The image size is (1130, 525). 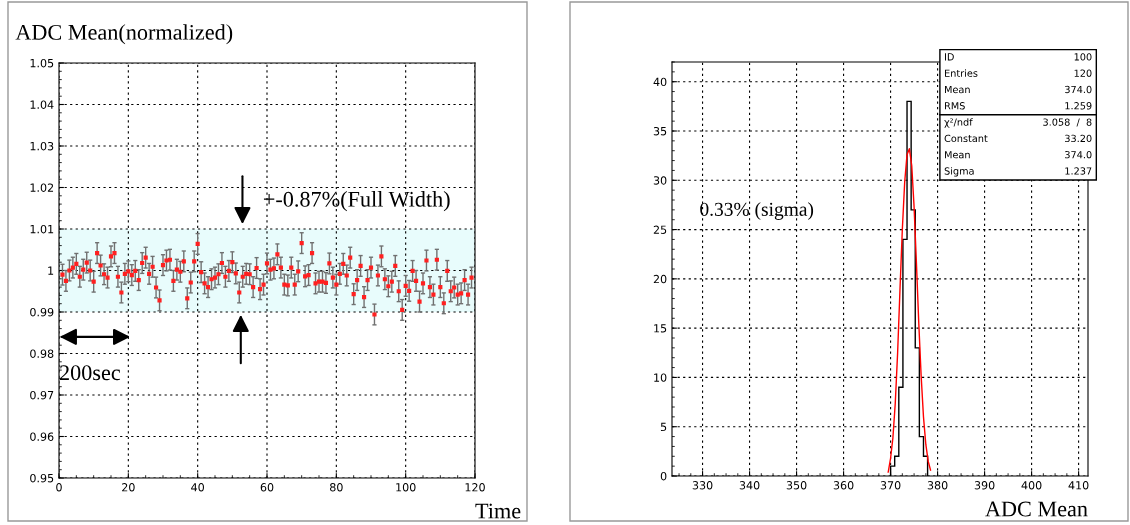 What do you see at coordinates (660, 82) in the screenshot?
I see `y-tick-label: 40` at bounding box center [660, 82].